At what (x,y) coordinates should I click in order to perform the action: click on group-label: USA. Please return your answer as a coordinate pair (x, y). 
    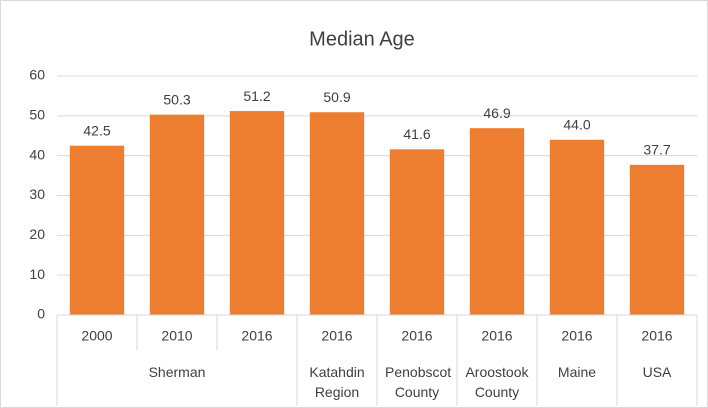
    Looking at the image, I should click on (657, 372).